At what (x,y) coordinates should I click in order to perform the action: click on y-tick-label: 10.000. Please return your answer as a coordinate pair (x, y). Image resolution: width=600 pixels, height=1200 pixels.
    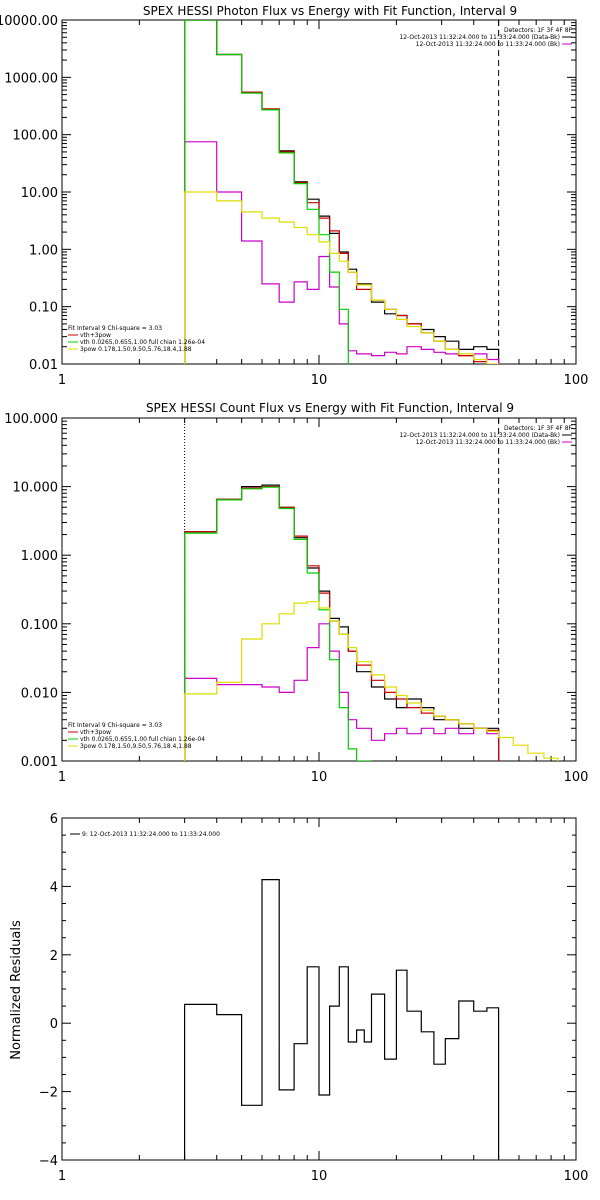
    Looking at the image, I should click on (36, 488).